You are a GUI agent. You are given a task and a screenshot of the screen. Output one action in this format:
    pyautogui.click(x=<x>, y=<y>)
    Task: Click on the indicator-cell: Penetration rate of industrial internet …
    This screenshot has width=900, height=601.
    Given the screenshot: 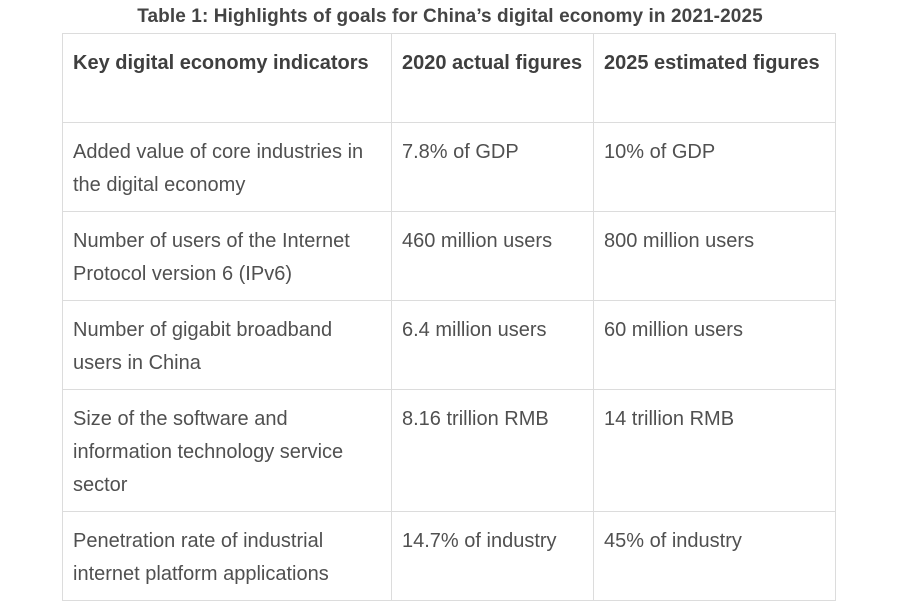 What is the action you would take?
    pyautogui.click(x=227, y=556)
    